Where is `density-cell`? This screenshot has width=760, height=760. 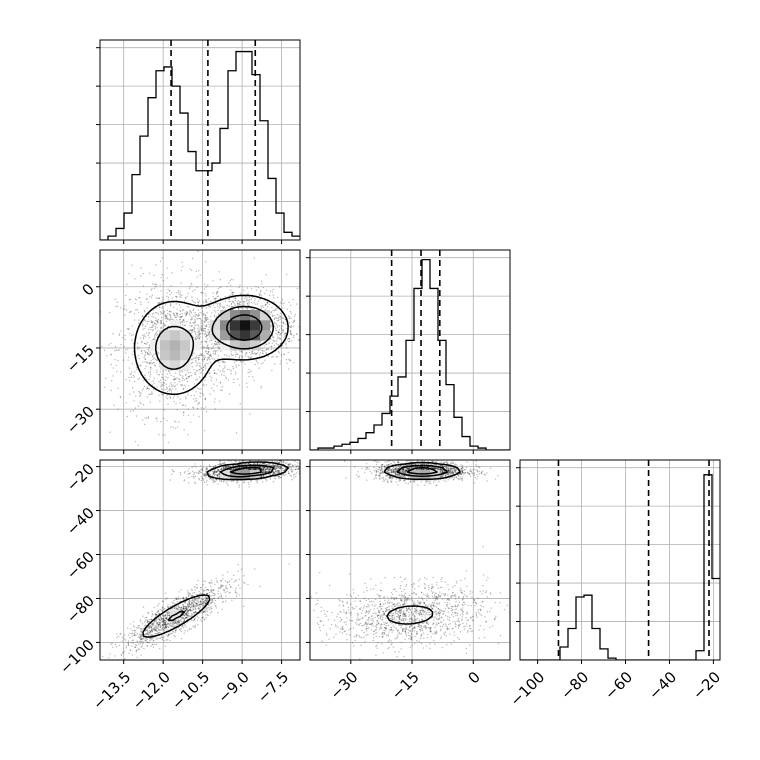
density-cell is located at coordinates (265, 325).